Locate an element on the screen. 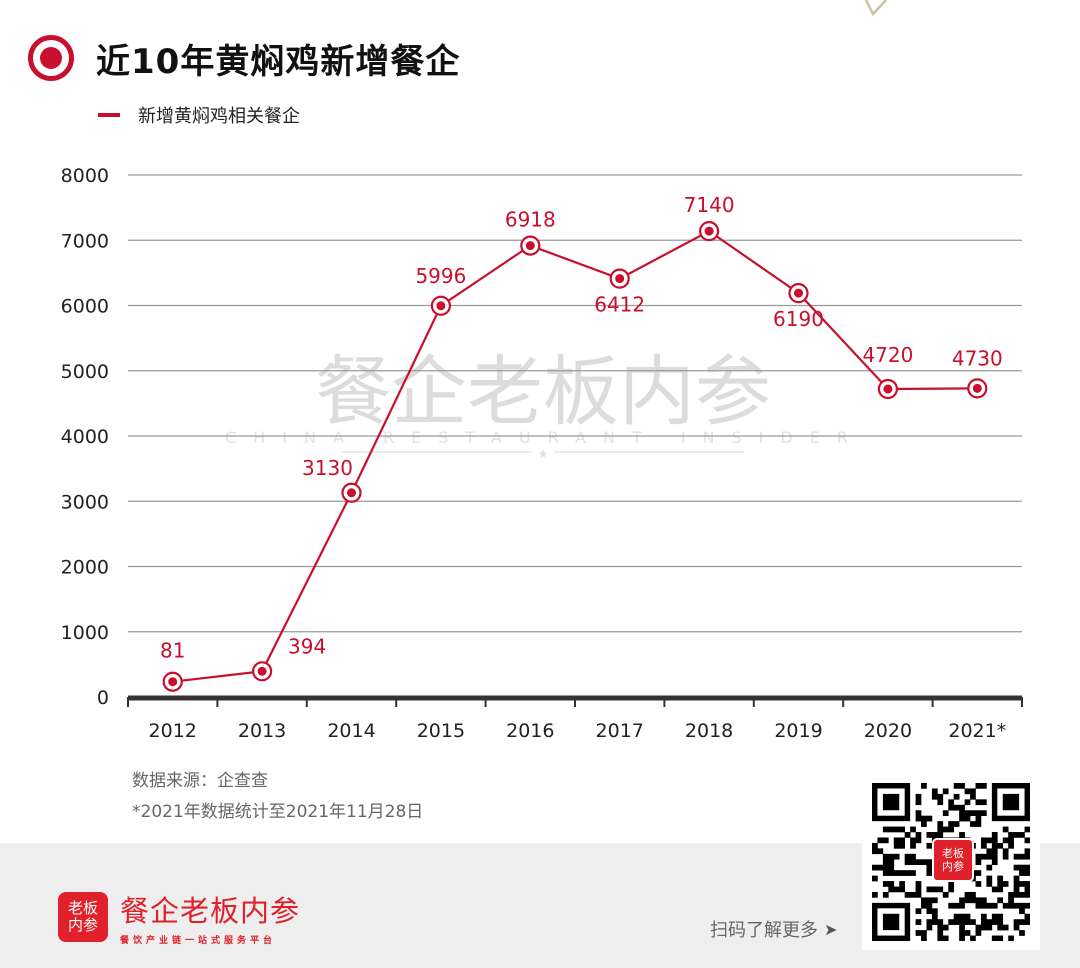 This screenshot has height=968, width=1080. target-circle-icon is located at coordinates (51, 58).